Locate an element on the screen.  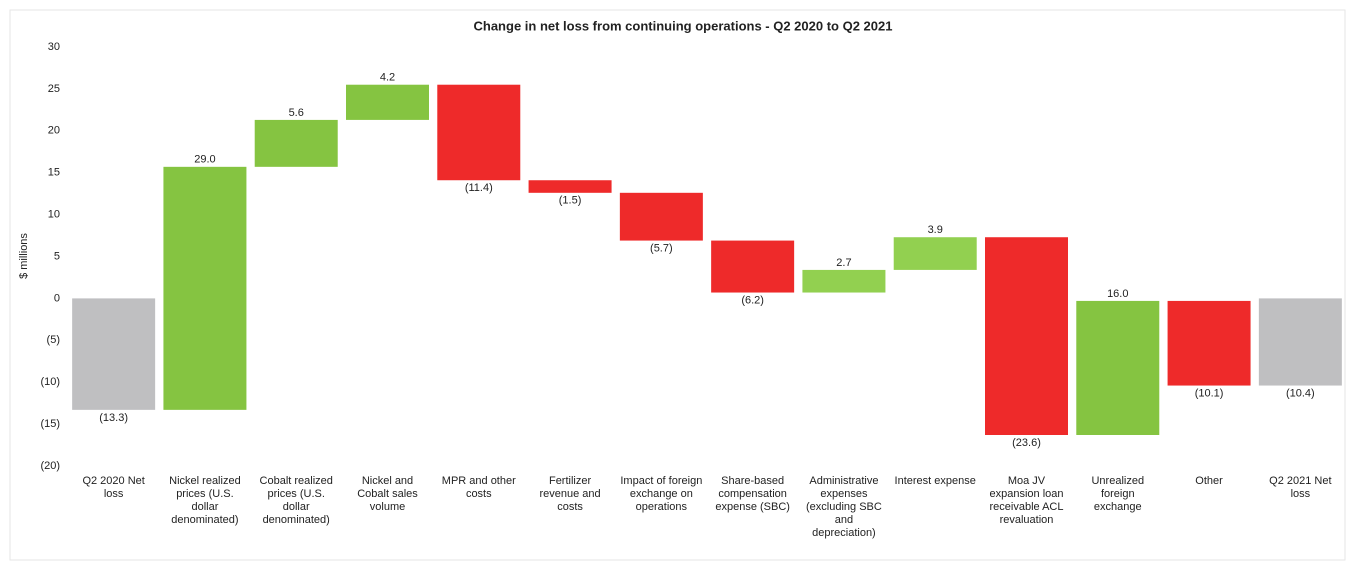
value-label: (11.4) is located at coordinates (479, 188).